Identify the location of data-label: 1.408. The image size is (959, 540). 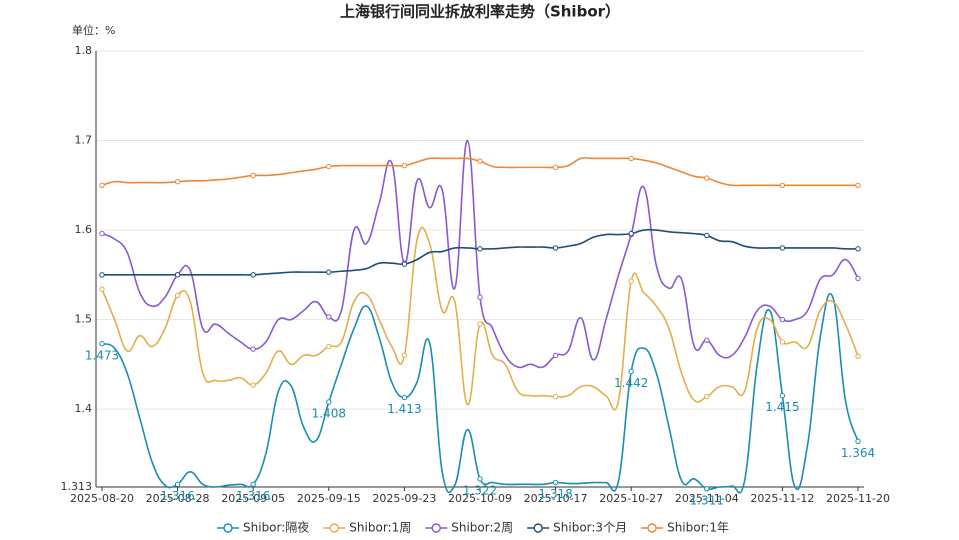
(329, 413).